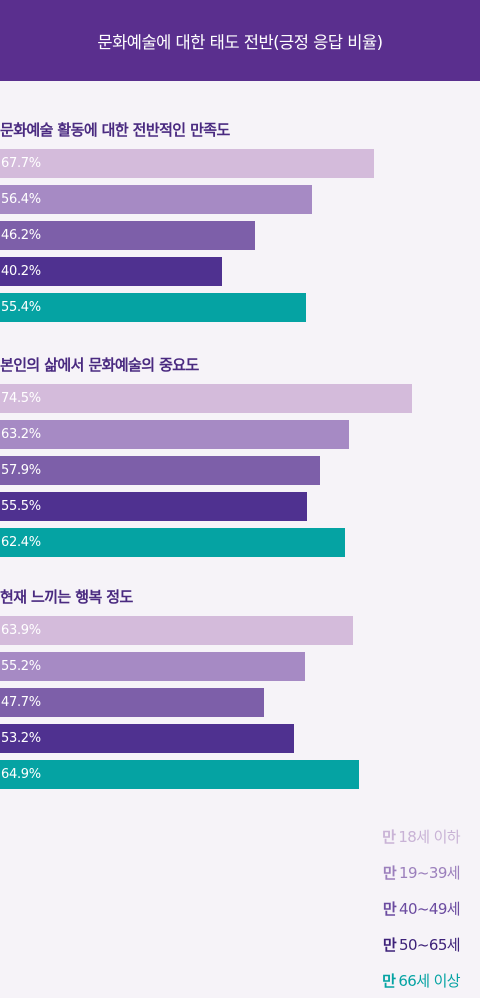 This screenshot has height=998, width=480. Describe the element at coordinates (132, 702) in the screenshot. I see `bar: 47.7%` at that location.